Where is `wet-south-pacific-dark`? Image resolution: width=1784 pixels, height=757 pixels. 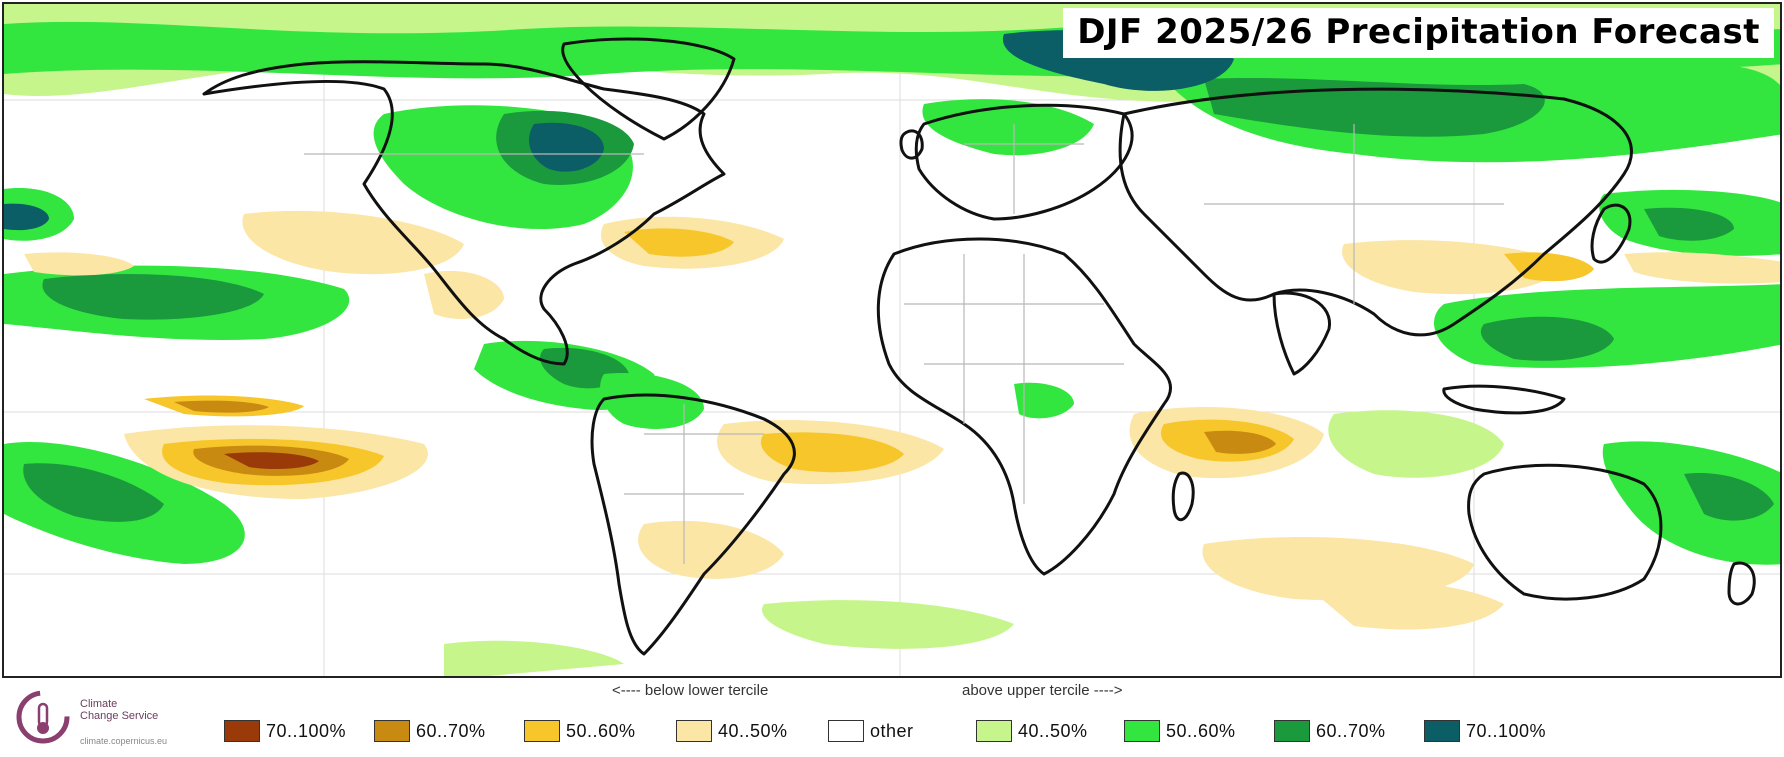
wet-south-pacific-dark is located at coordinates (93, 492).